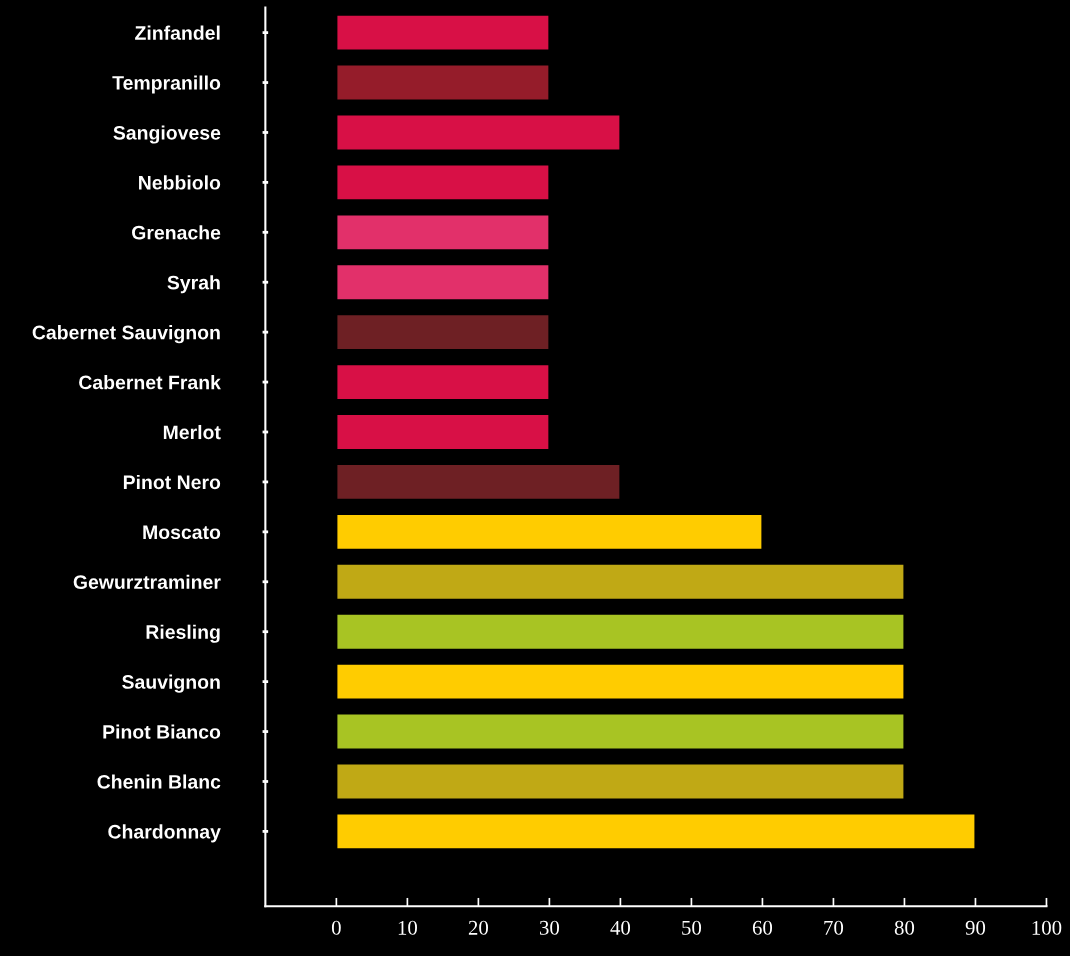  Describe the element at coordinates (834, 927) in the screenshot. I see `x-tick-label: 70` at that location.